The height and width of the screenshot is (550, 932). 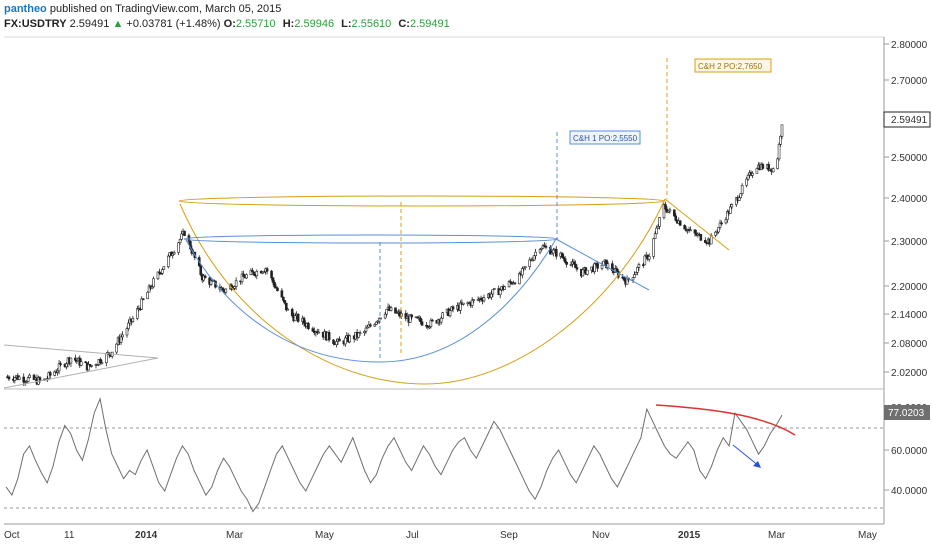 I want to click on time-tick-label: Oct, so click(x=12, y=535).